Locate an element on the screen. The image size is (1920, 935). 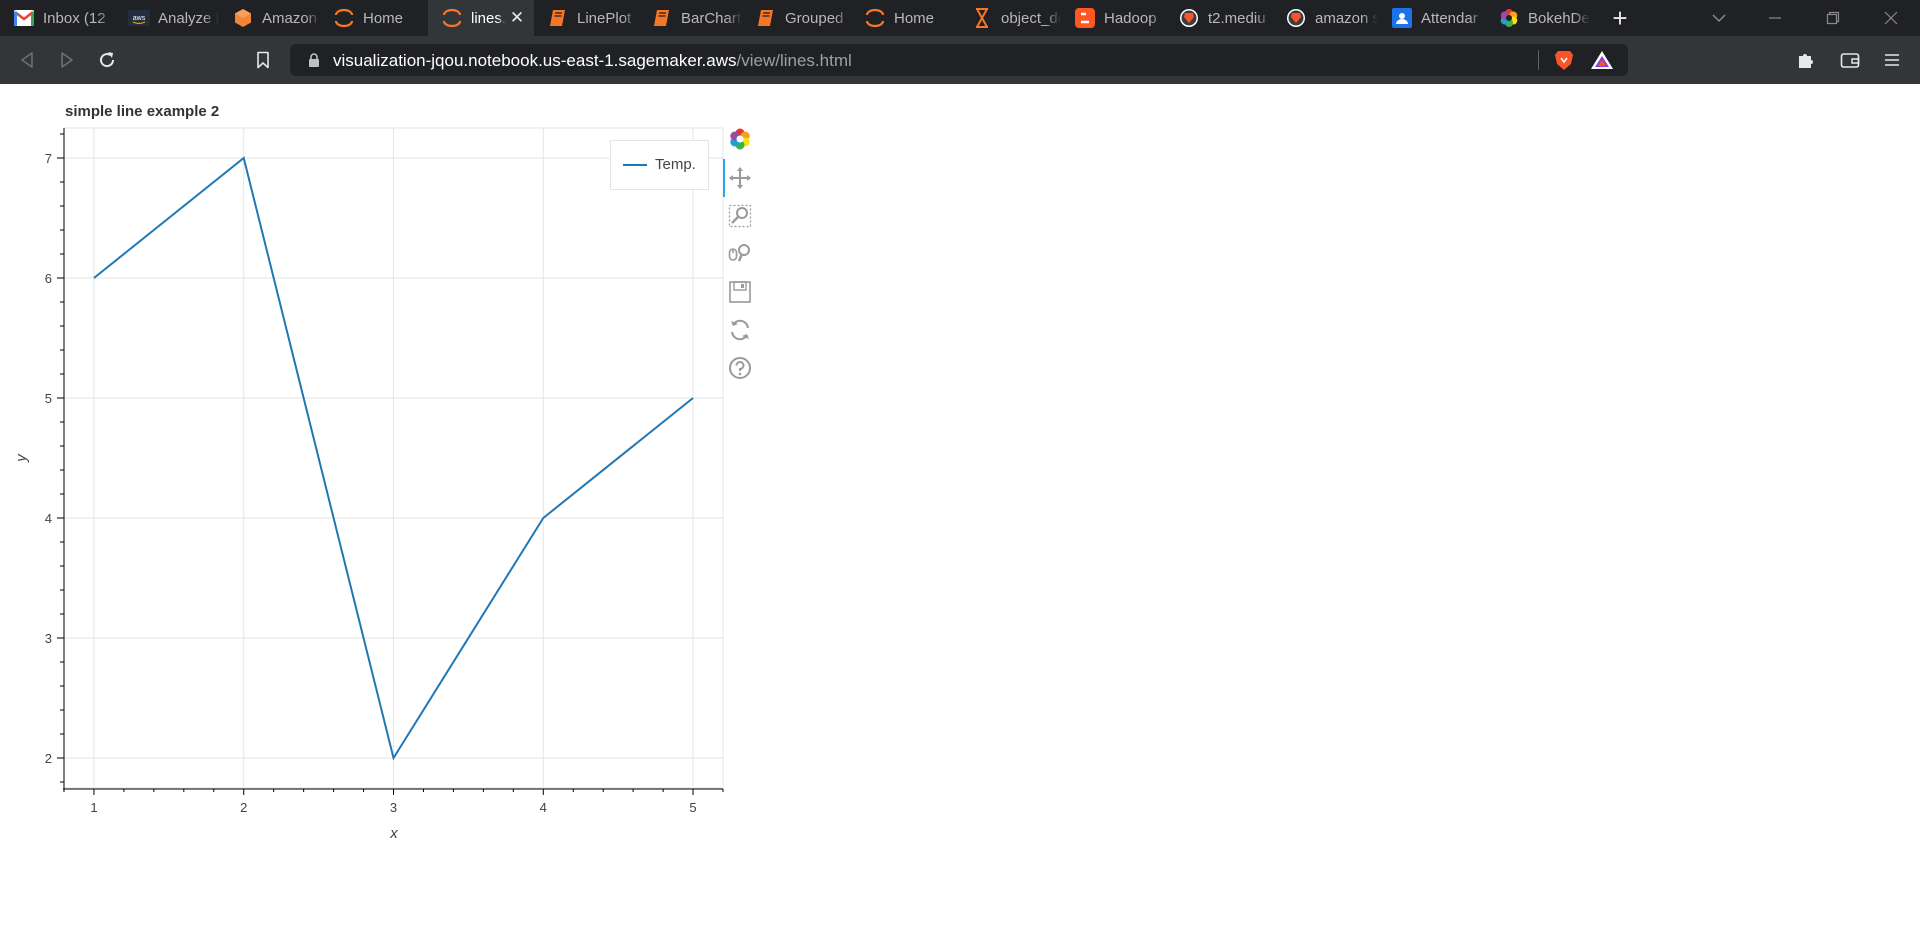
plus-icon: + is located at coordinates (1620, 18).